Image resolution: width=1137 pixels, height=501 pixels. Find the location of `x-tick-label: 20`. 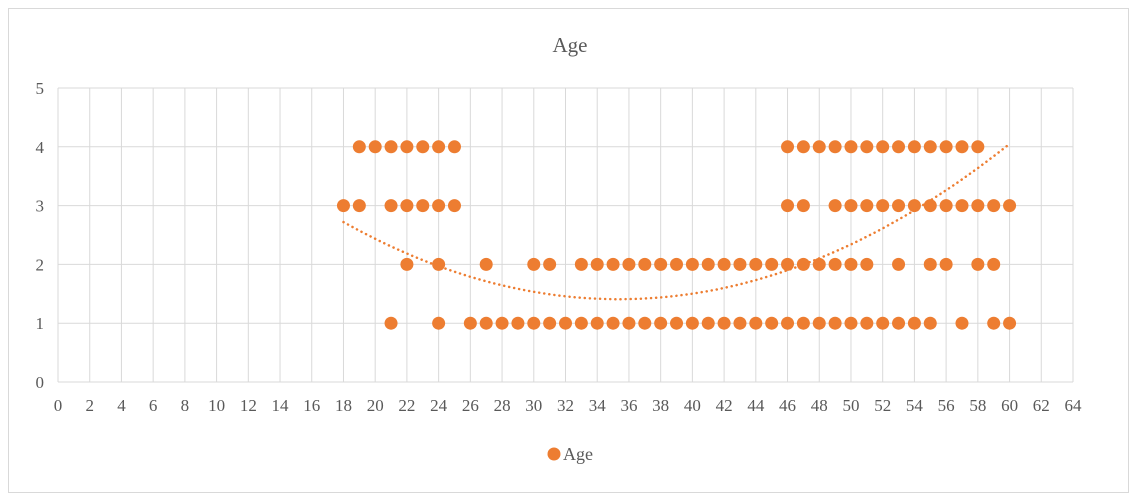

x-tick-label: 20 is located at coordinates (375, 405).